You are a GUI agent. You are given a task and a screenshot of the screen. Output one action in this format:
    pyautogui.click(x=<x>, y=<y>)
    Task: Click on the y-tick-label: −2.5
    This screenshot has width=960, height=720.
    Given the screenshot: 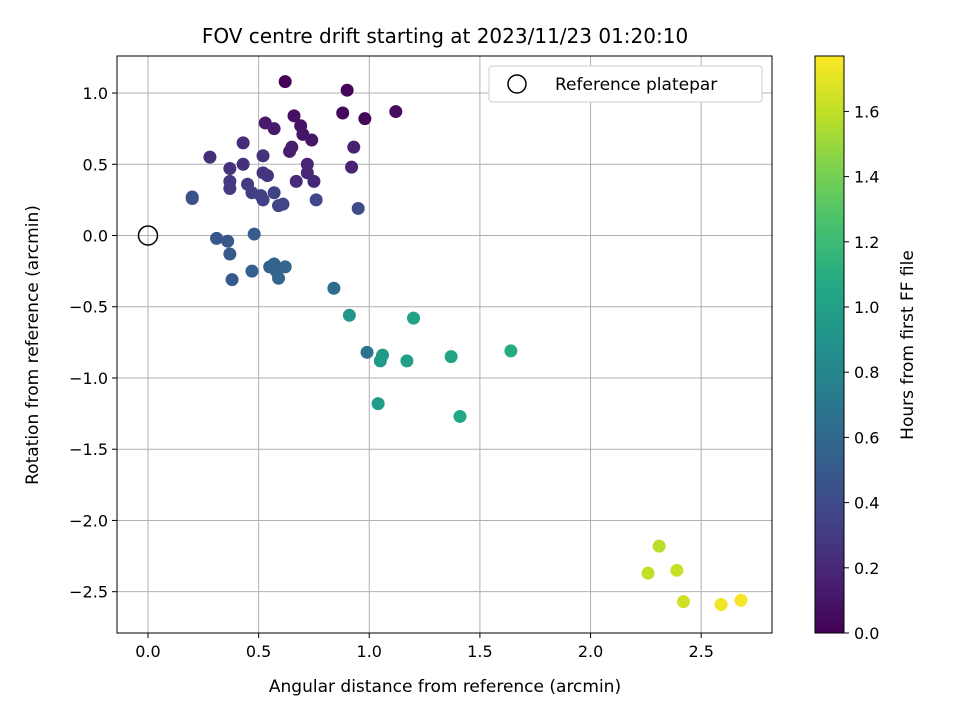 What is the action you would take?
    pyautogui.click(x=88, y=592)
    